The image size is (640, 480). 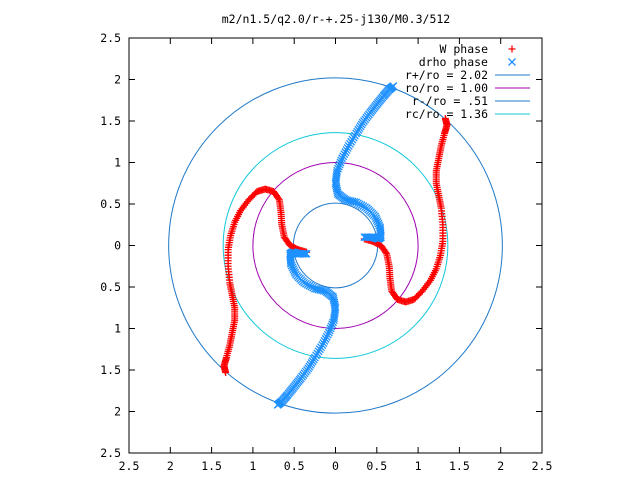 What do you see at coordinates (110, 121) in the screenshot?
I see `y-tick-label-8: 1.5` at bounding box center [110, 121].